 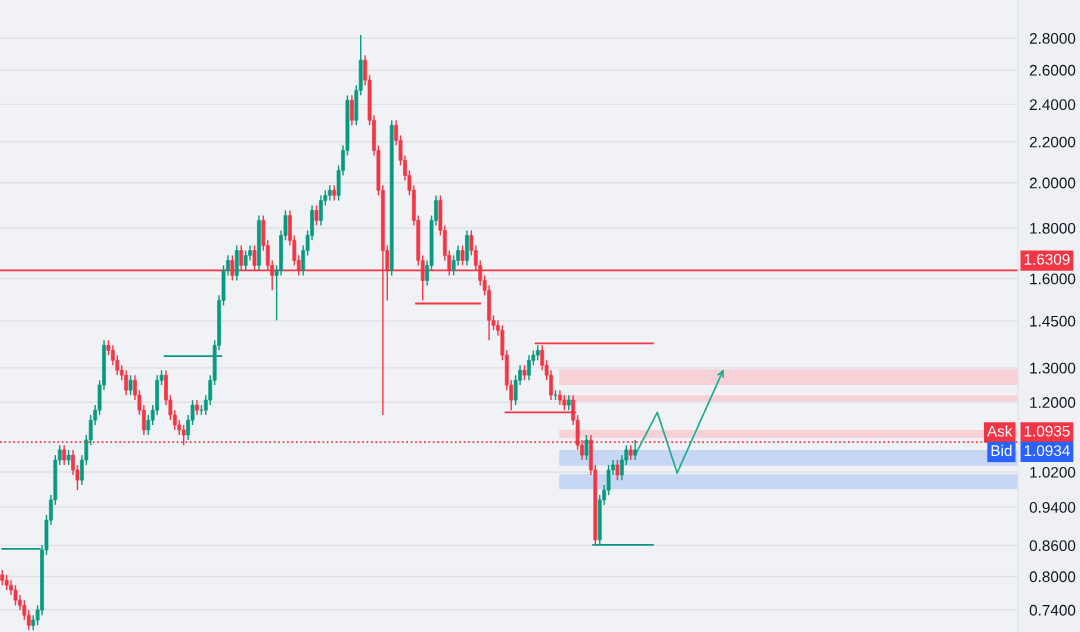 What do you see at coordinates (1052, 507) in the screenshot?
I see `y-tick-label: 0.9400` at bounding box center [1052, 507].